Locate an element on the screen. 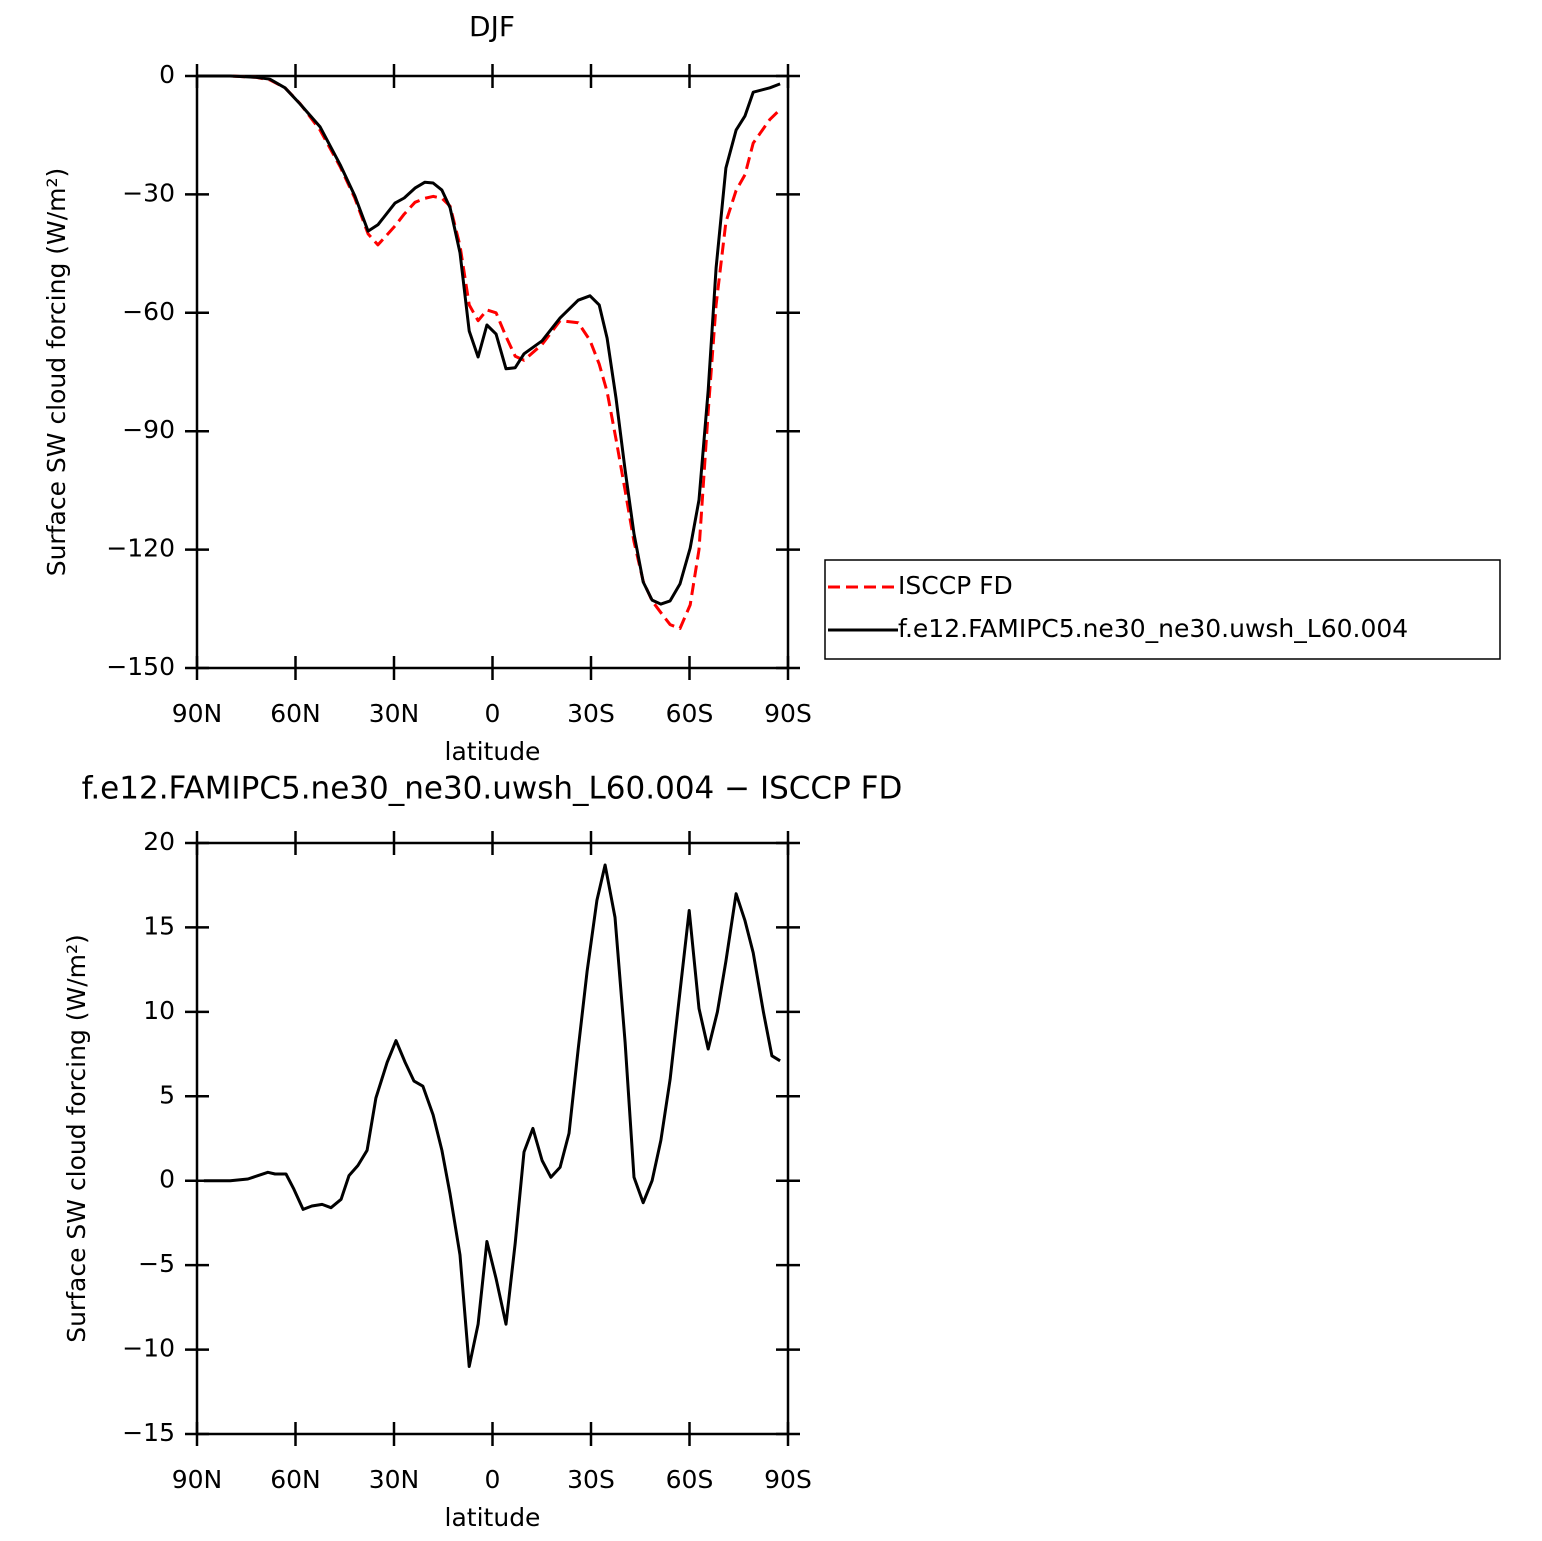  y-tick-label: 5 is located at coordinates (167, 1094).